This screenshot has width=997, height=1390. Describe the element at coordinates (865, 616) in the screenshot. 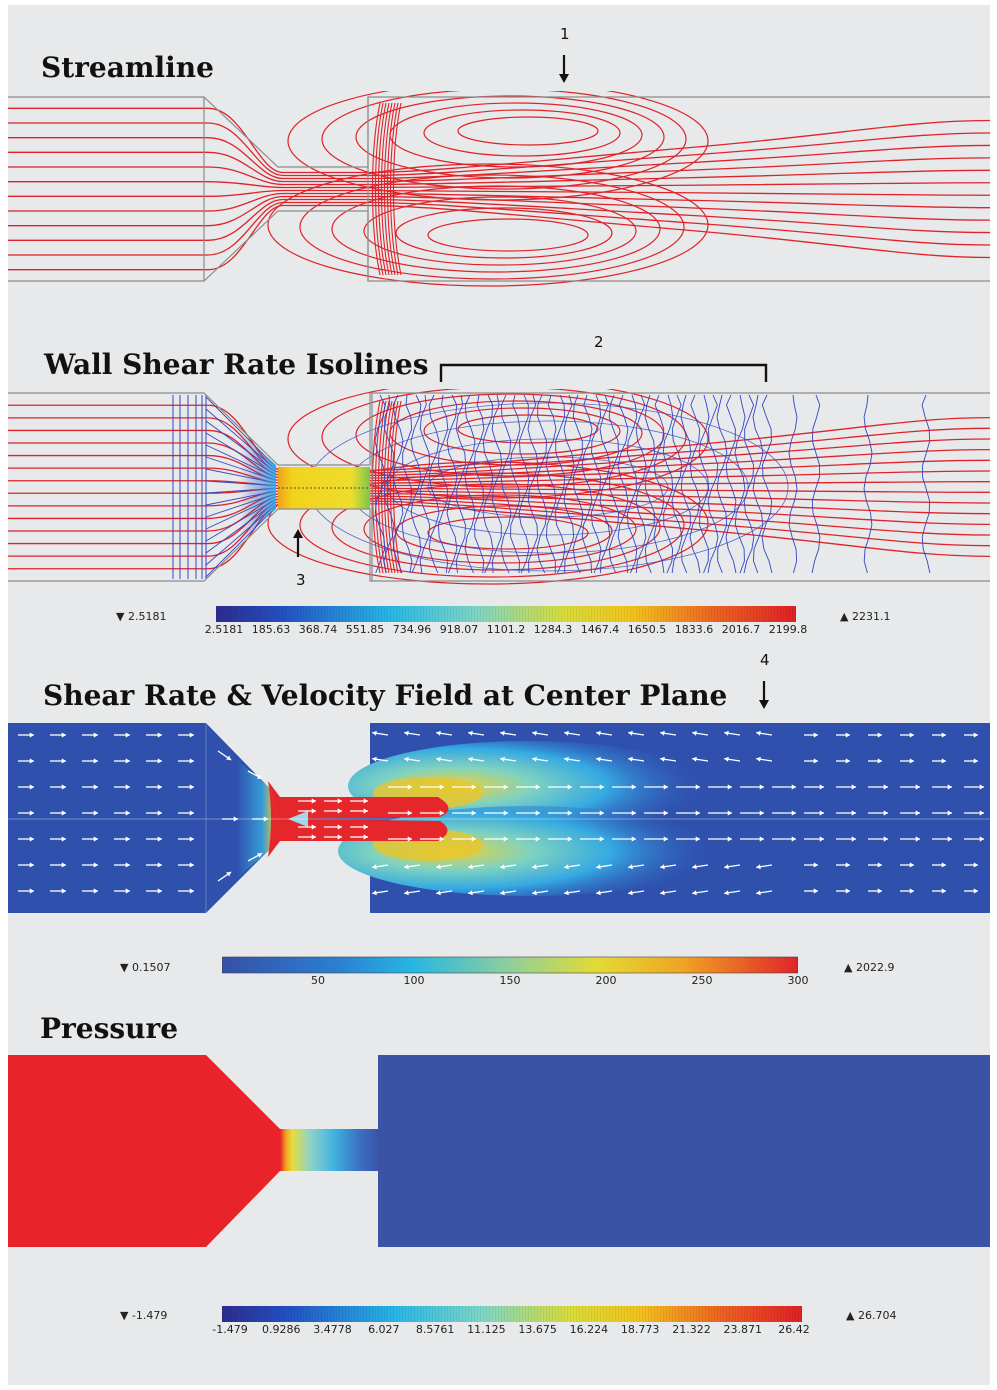

I see `wall-shear-colorbar-max: ▲ 2231.1` at that location.